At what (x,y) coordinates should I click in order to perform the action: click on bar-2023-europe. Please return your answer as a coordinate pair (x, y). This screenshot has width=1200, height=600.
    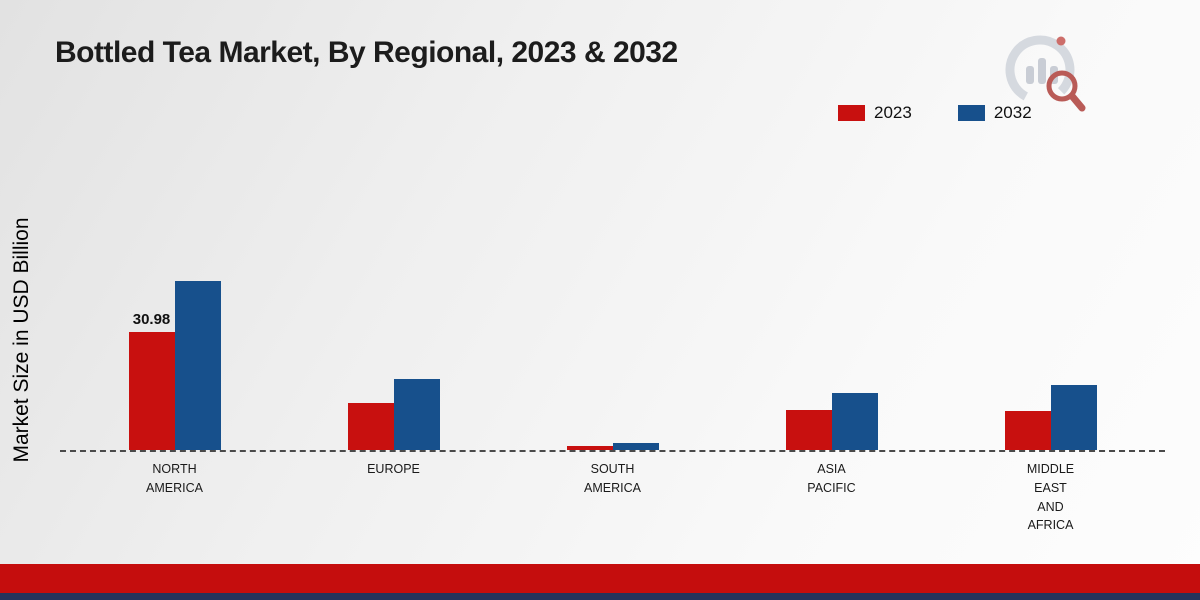
    Looking at the image, I should click on (370, 426).